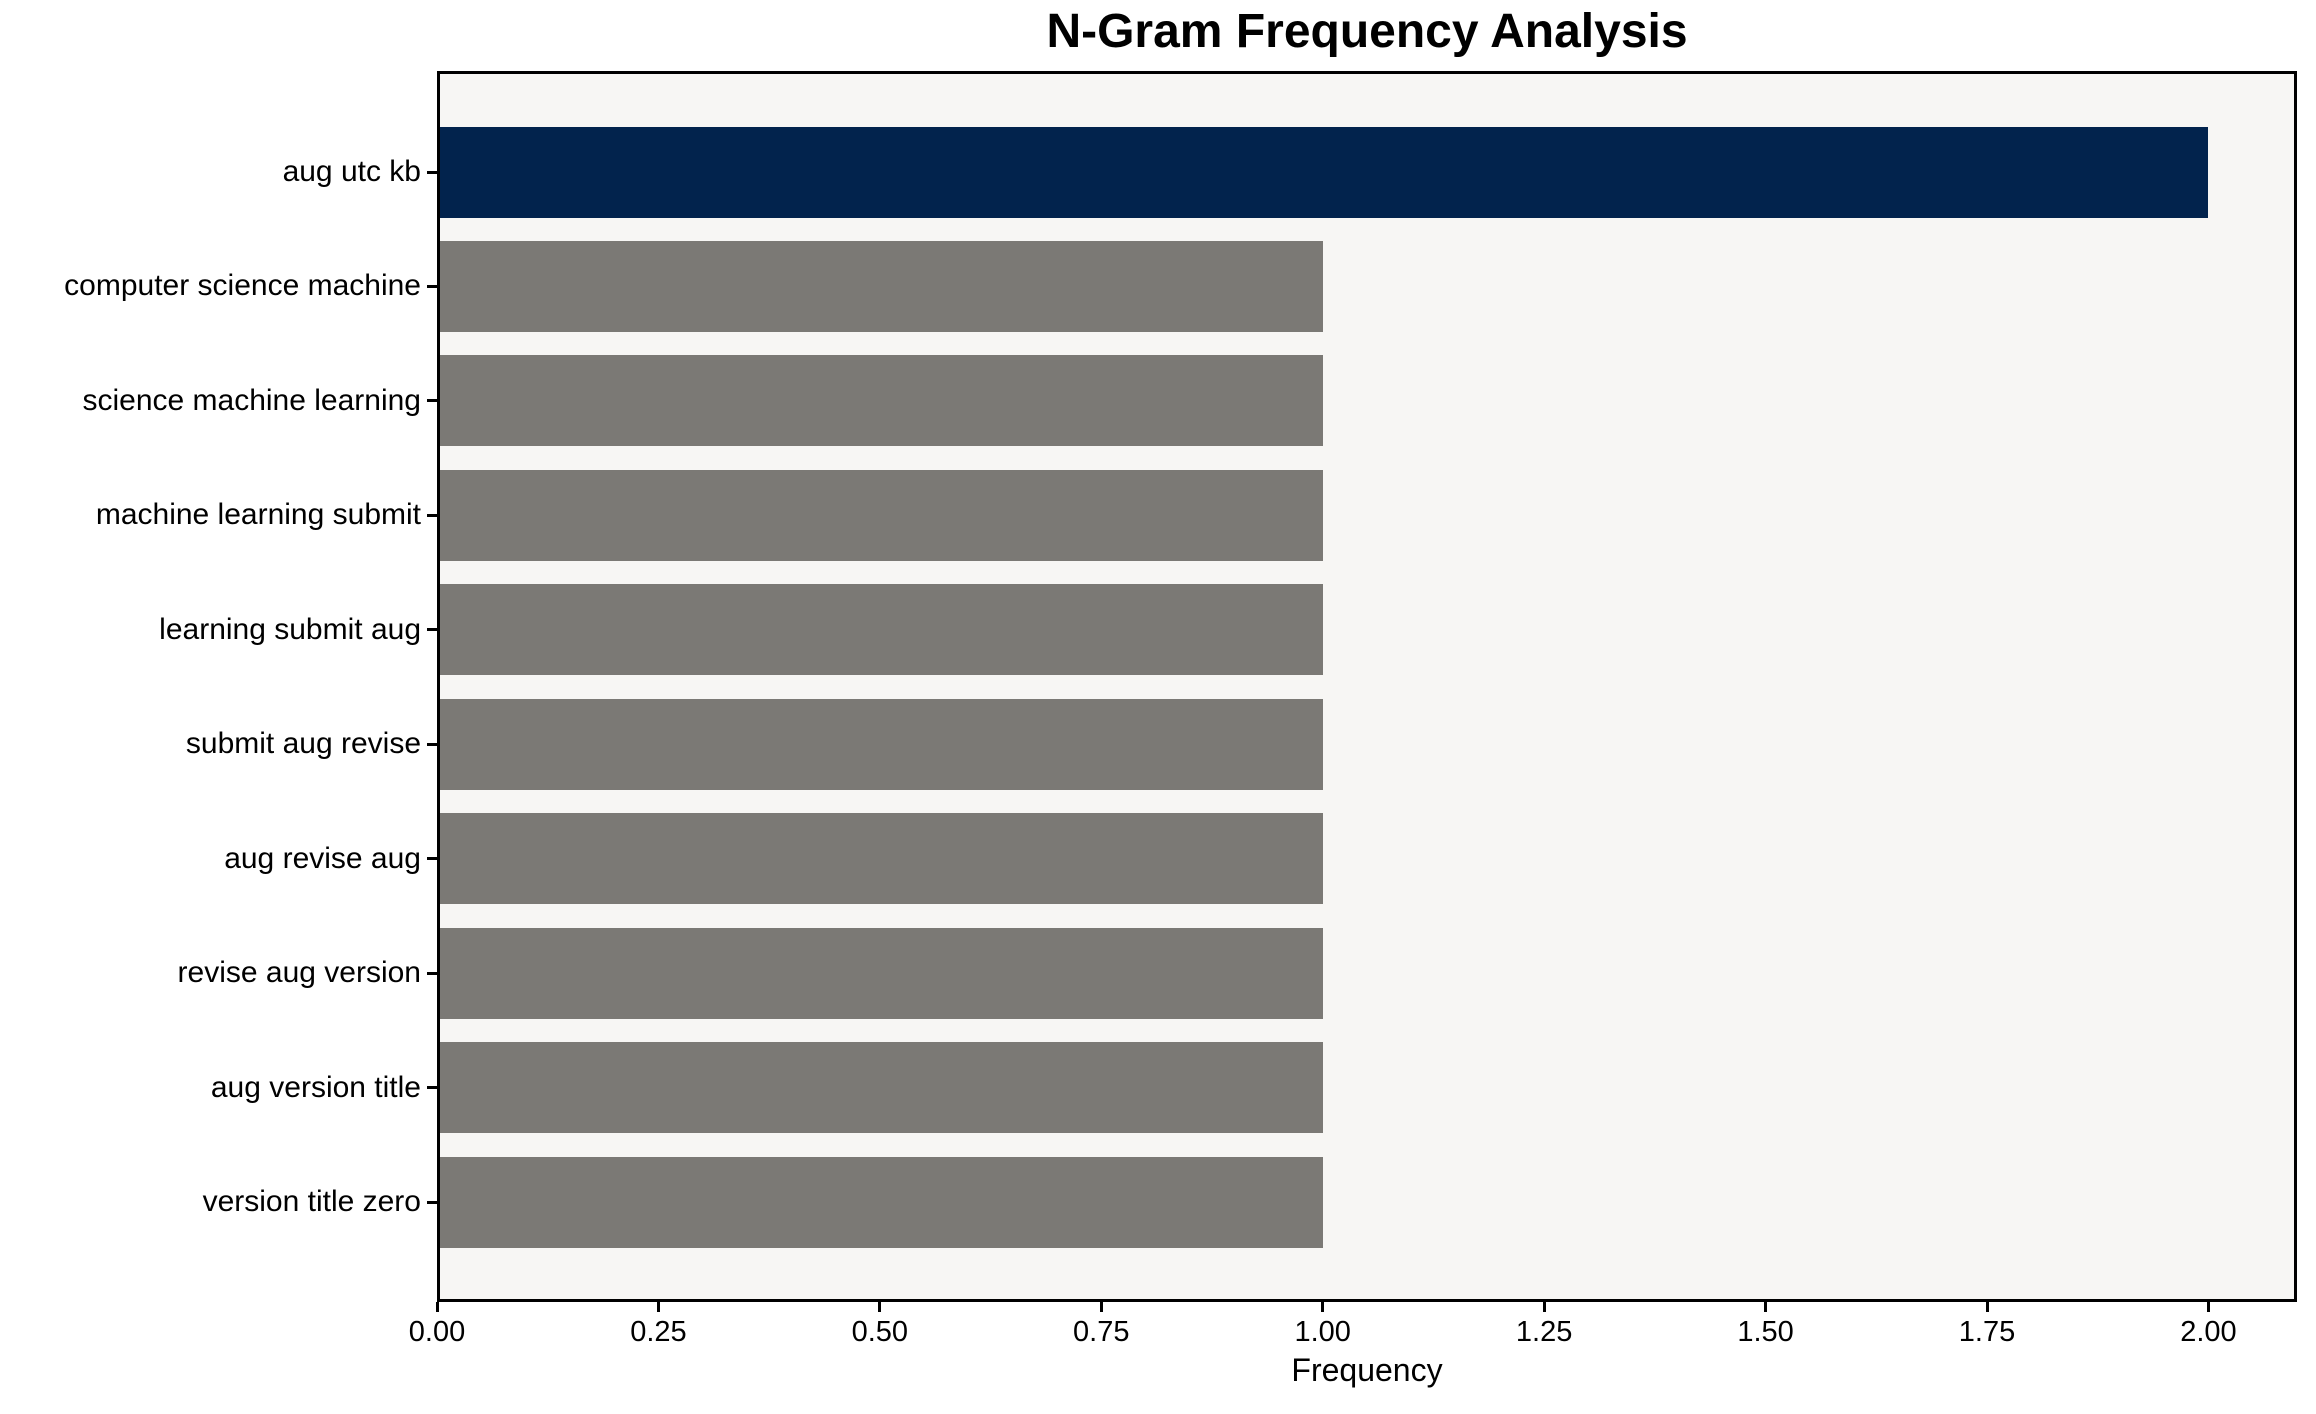 The width and height of the screenshot is (2316, 1414). I want to click on x-axis-label: Frequency, so click(1367, 1370).